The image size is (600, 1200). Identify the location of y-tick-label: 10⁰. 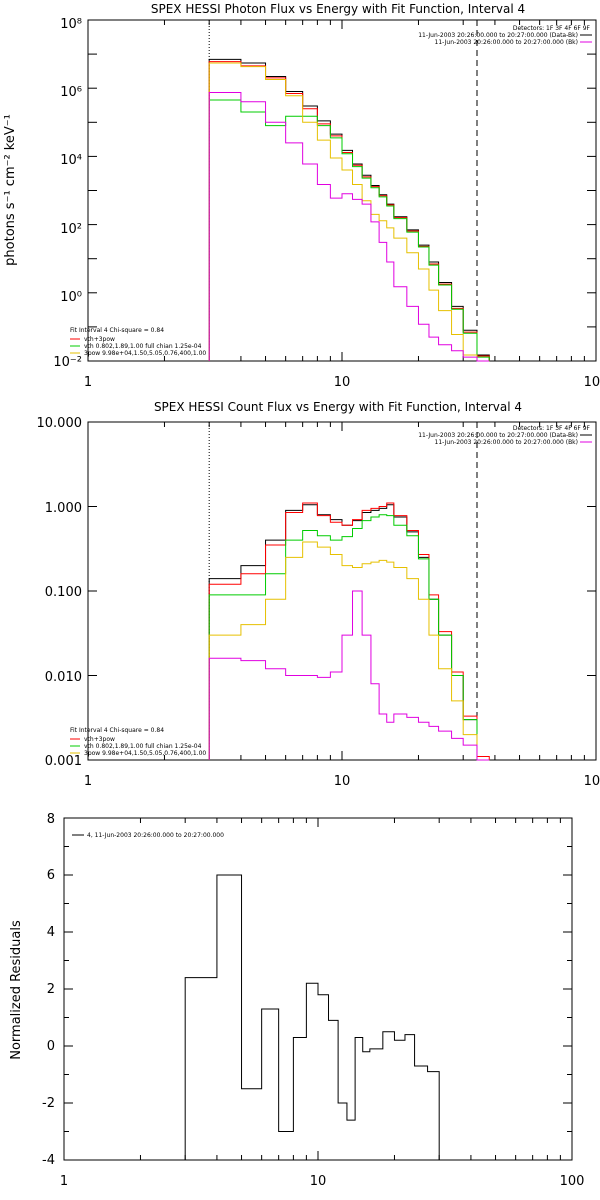
(71, 297).